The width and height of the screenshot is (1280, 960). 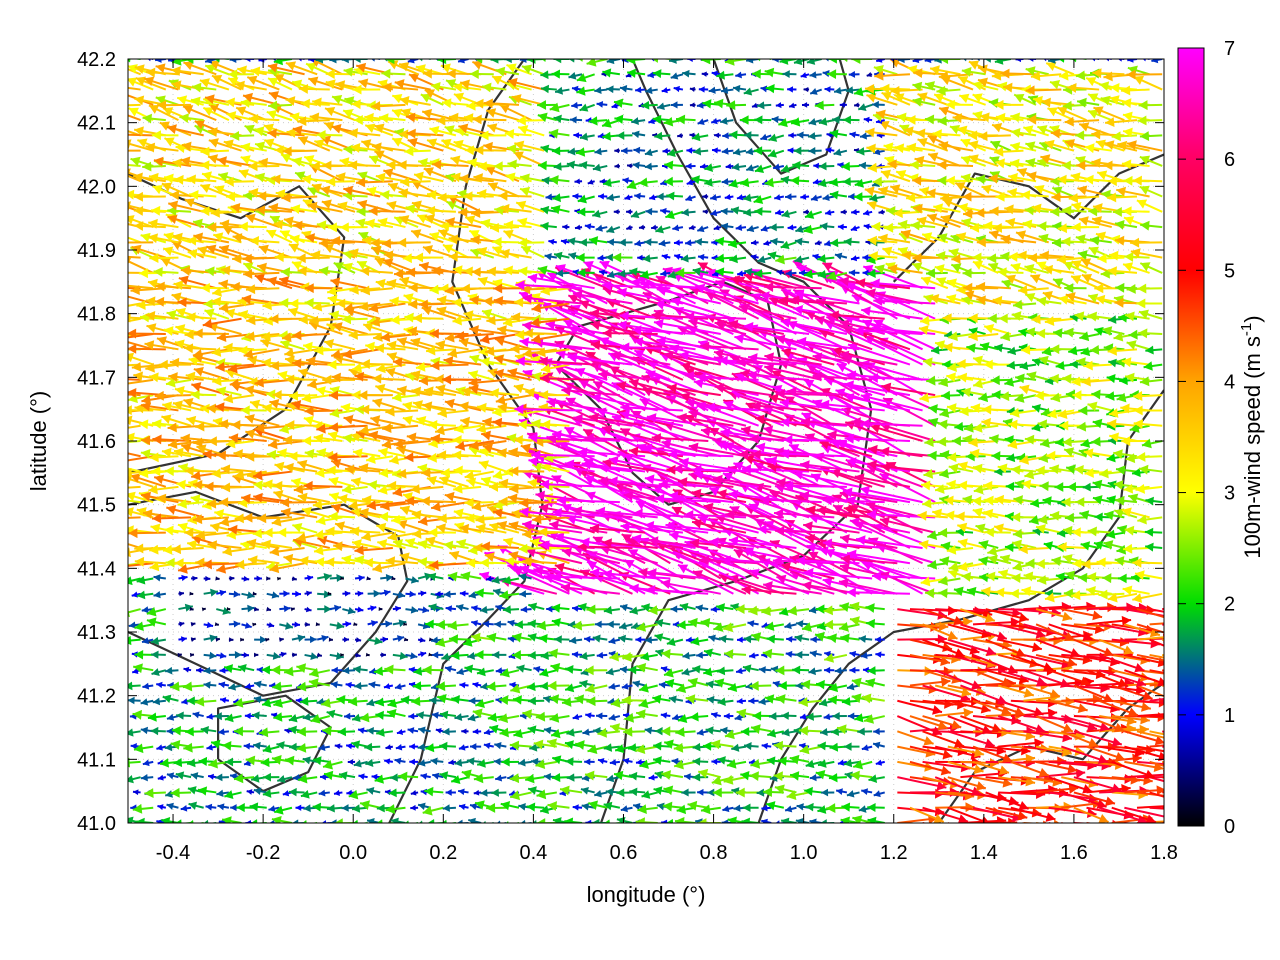 I want to click on x-axis-label: longitude (°), so click(x=646, y=894).